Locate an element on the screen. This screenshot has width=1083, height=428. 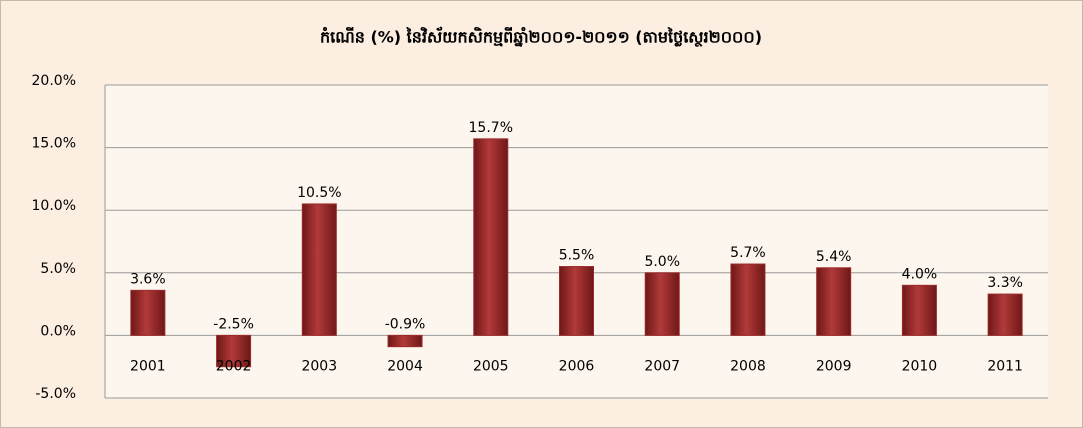
x-tick-label: 2001 is located at coordinates (148, 366).